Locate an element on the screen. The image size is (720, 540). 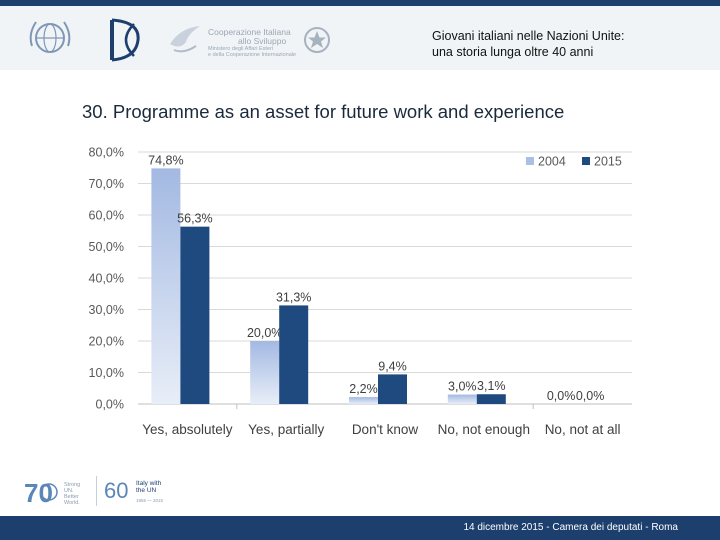
italy-un-line1: Italy with is located at coordinates (149, 483).